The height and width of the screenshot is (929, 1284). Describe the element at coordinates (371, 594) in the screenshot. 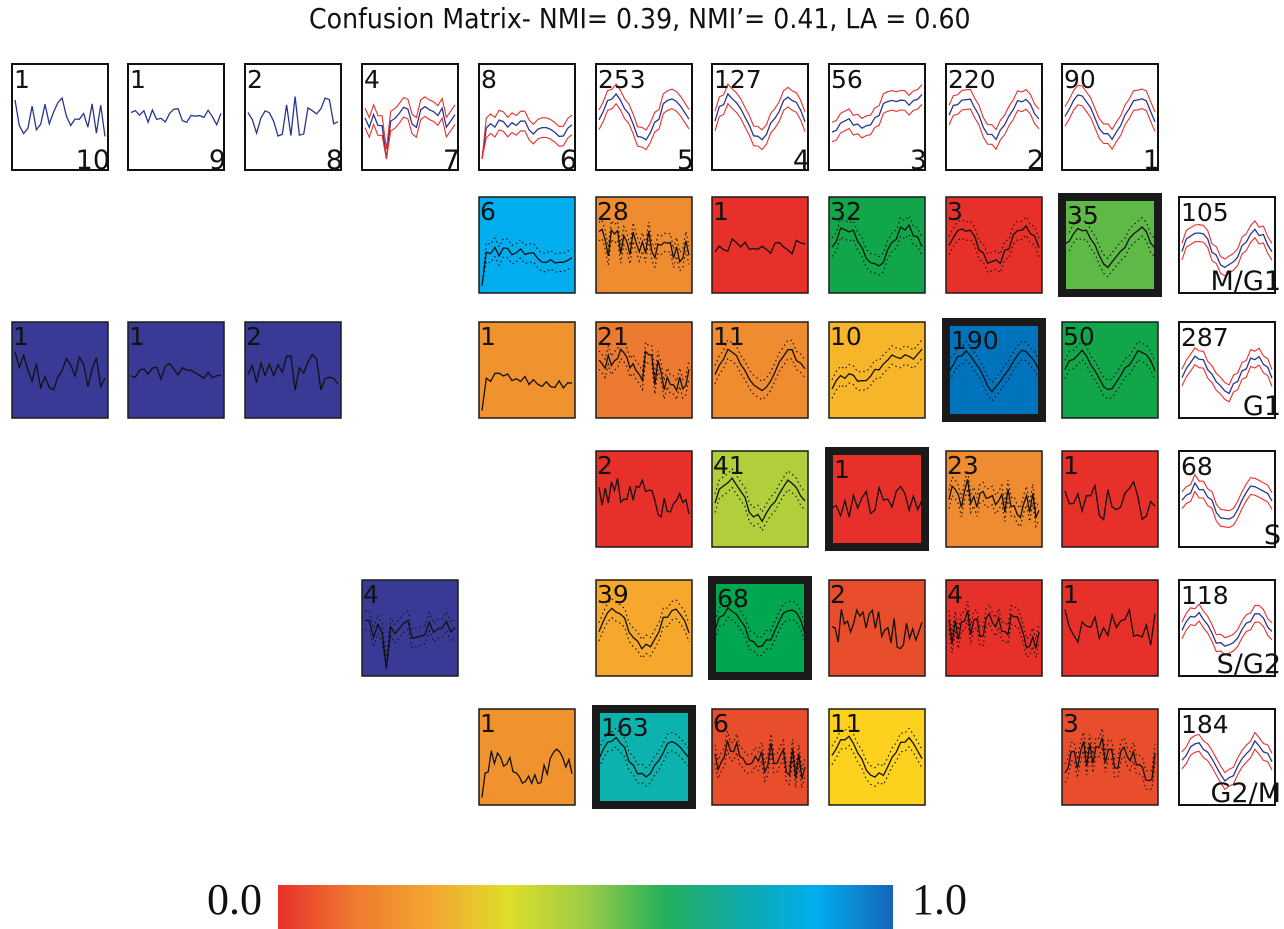

I see `matrix-cell-count: 4` at that location.